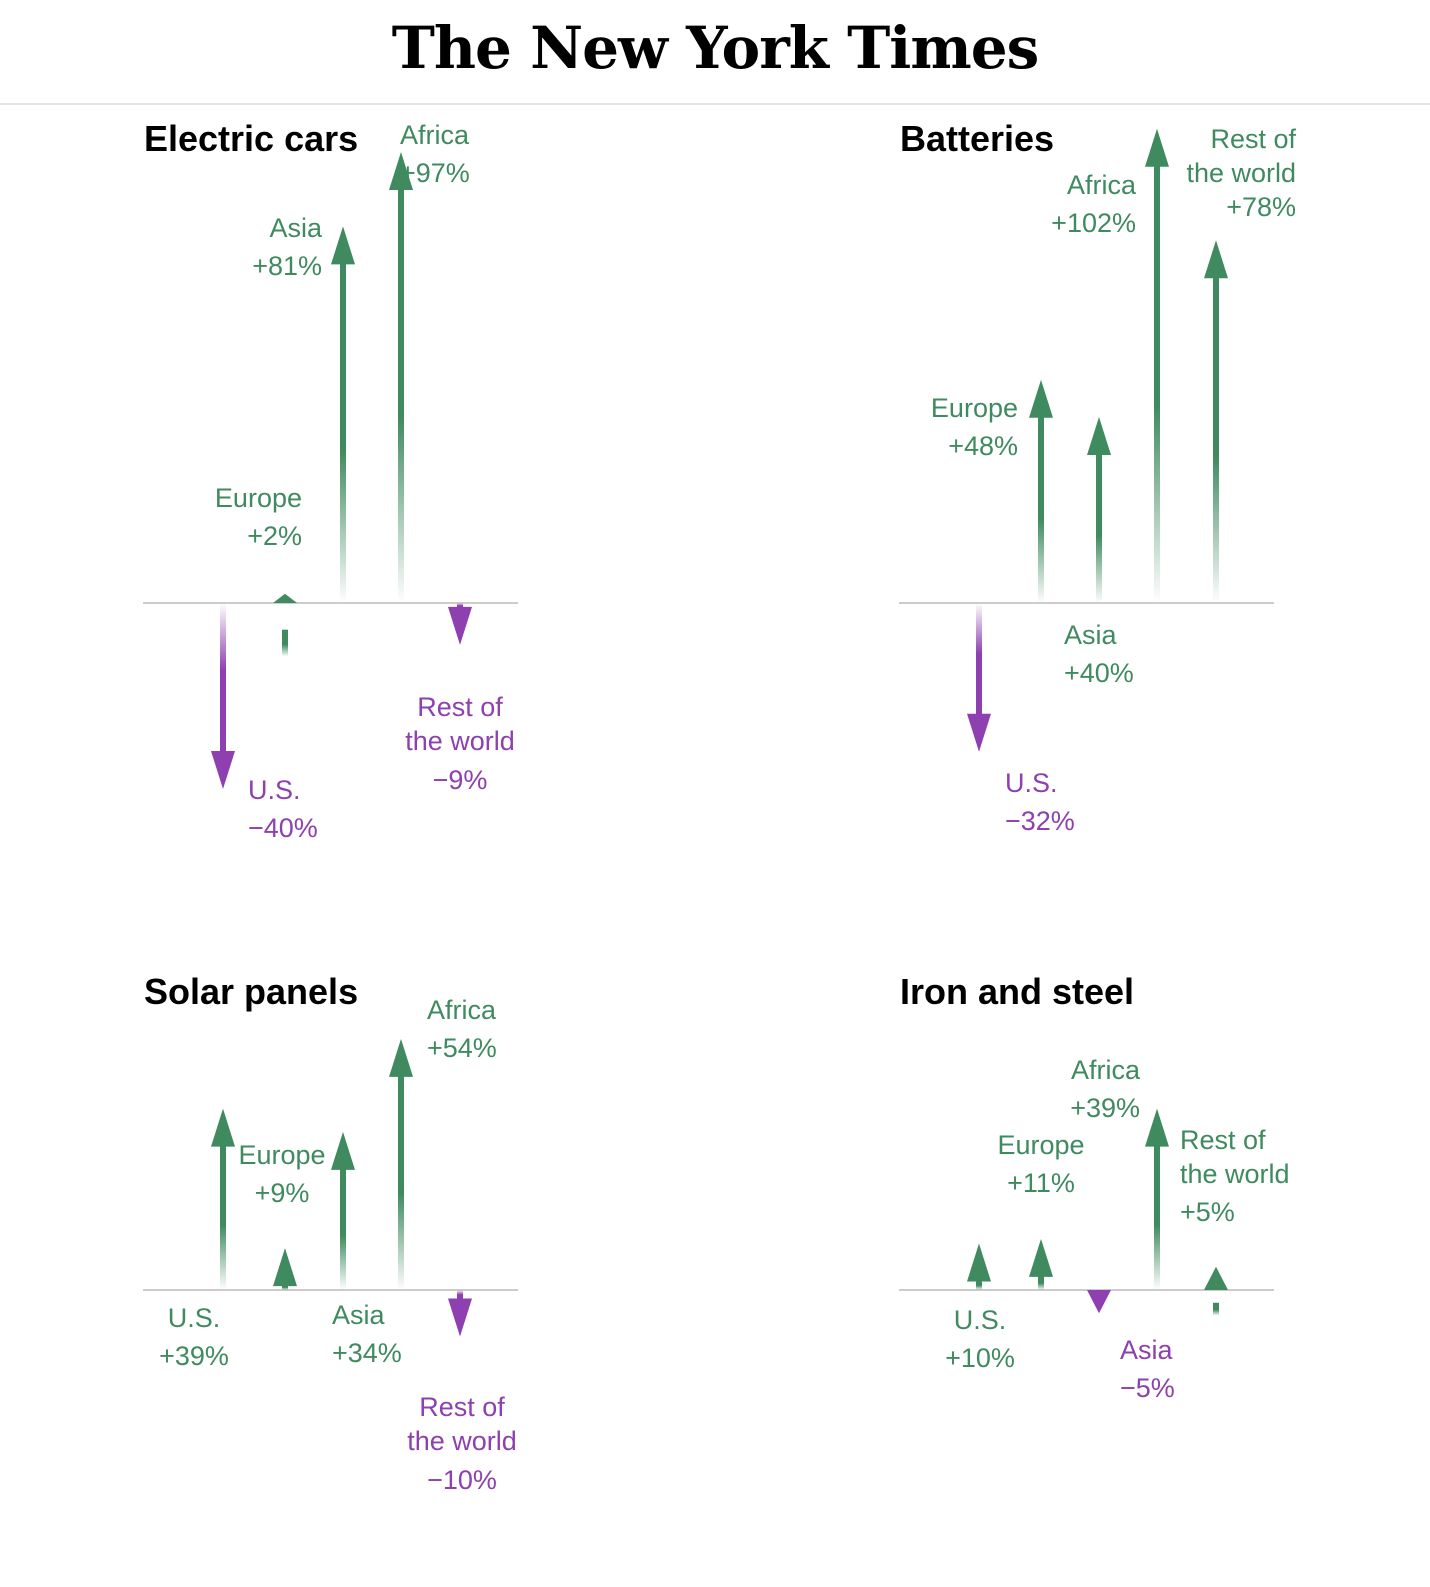 The image size is (1430, 1587). I want to click on label-europe: Europe +48%, so click(962, 427).